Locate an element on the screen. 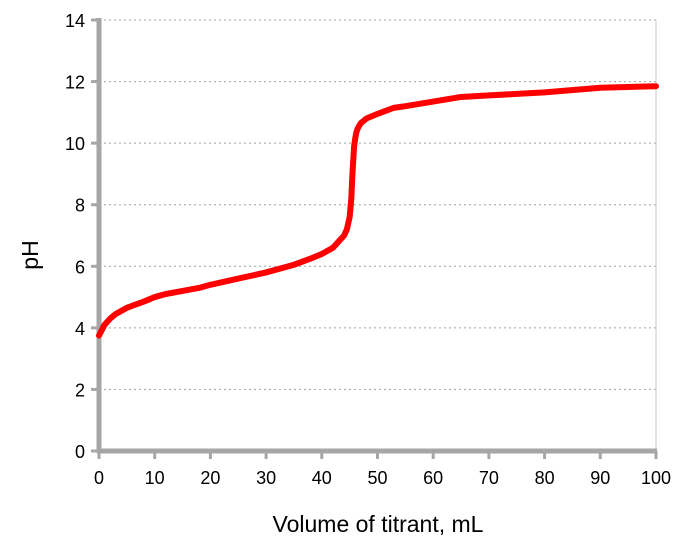  x-tick-label-80: 80 is located at coordinates (545, 478).